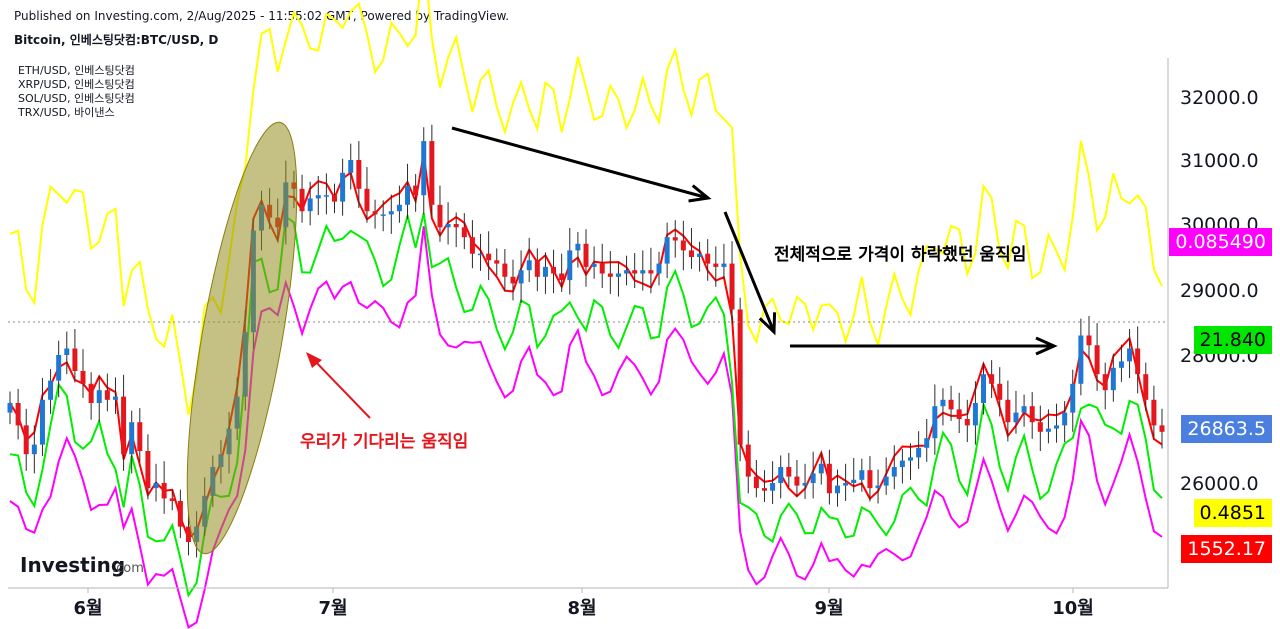 Image resolution: width=1280 pixels, height=629 pixels. I want to click on legend-item-eth: ETH/USD, 인베스팅닷컴, so click(76, 70).